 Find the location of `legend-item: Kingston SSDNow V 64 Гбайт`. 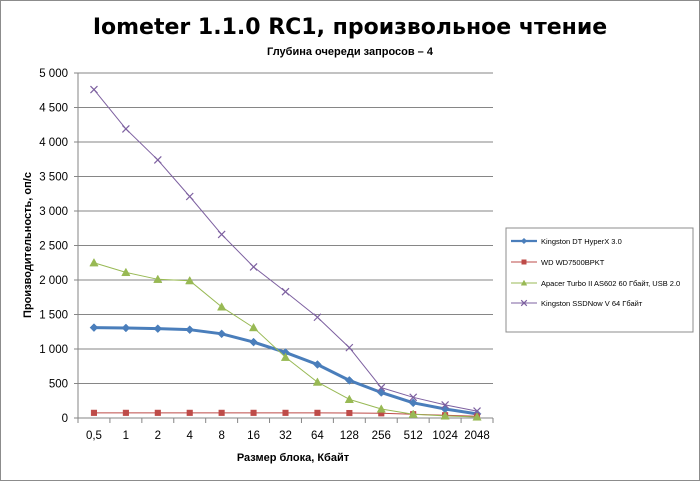

legend-item: Kingston SSDNow V 64 Гбайт is located at coordinates (577, 303).